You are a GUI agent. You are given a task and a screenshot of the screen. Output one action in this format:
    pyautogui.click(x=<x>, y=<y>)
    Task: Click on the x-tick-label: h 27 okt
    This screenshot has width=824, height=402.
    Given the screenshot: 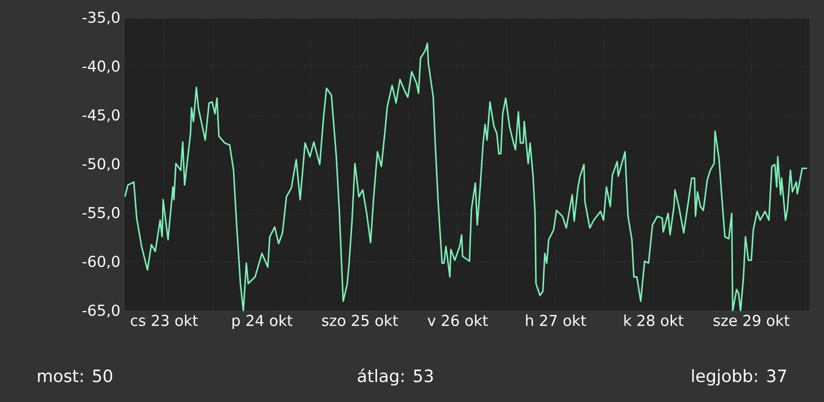 What is the action you would take?
    pyautogui.click(x=556, y=320)
    